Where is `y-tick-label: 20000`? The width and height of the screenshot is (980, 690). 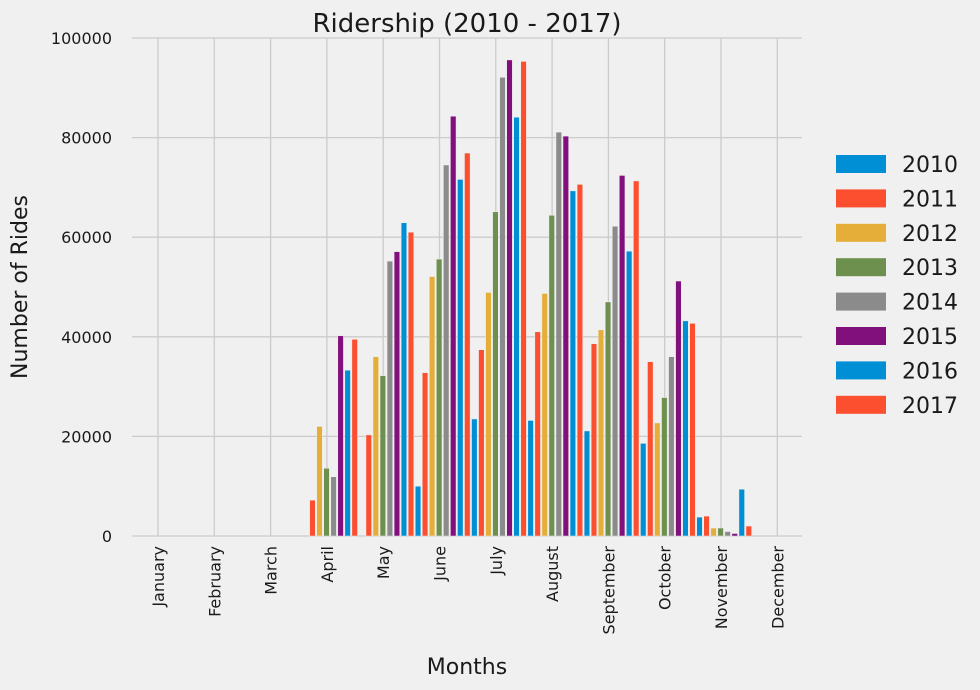
y-tick-label: 20000 is located at coordinates (86, 436).